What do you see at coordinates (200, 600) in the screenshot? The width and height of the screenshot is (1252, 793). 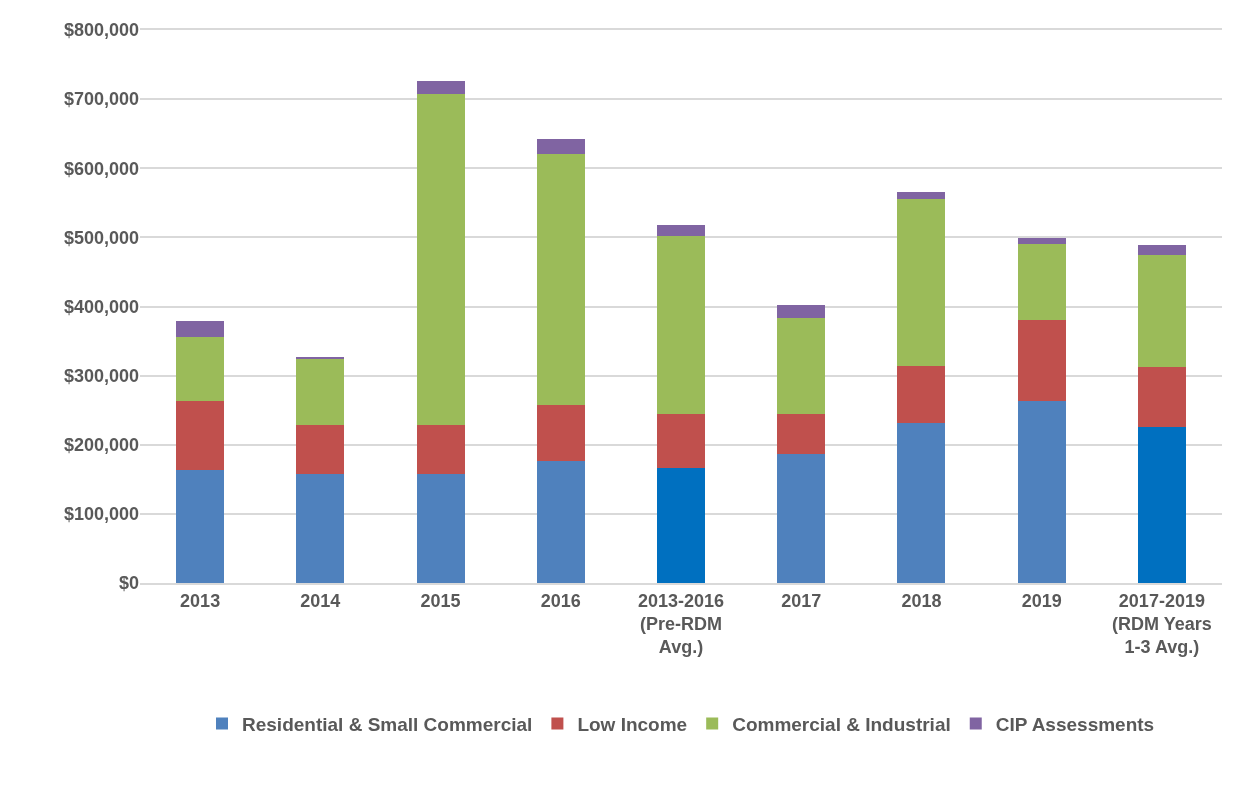 I see `x-tick-label: 2013` at bounding box center [200, 600].